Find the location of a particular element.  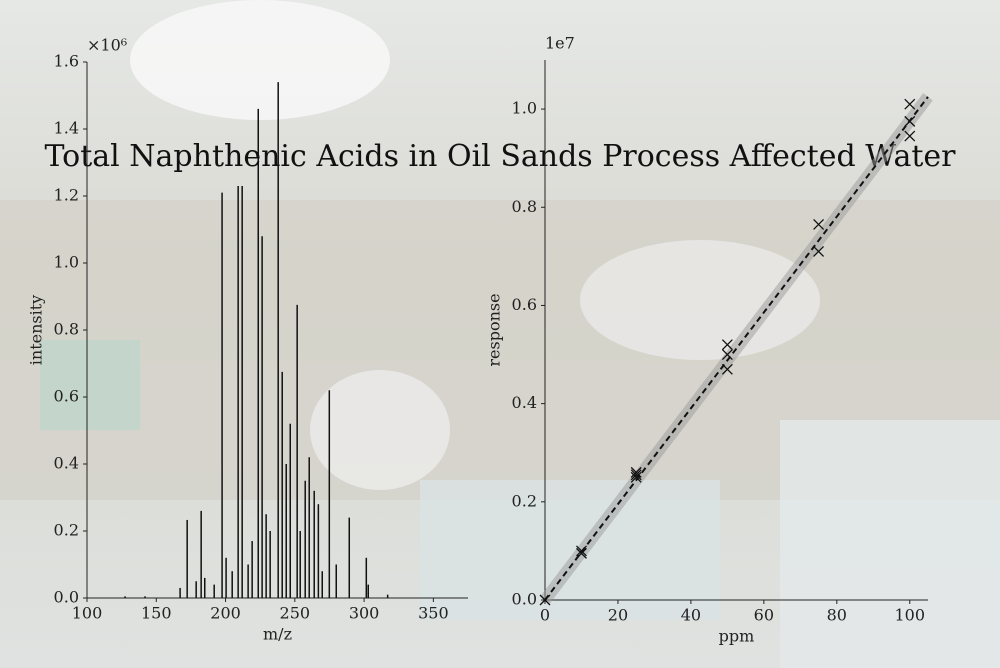

x-axis-label: ppm is located at coordinates (737, 636).